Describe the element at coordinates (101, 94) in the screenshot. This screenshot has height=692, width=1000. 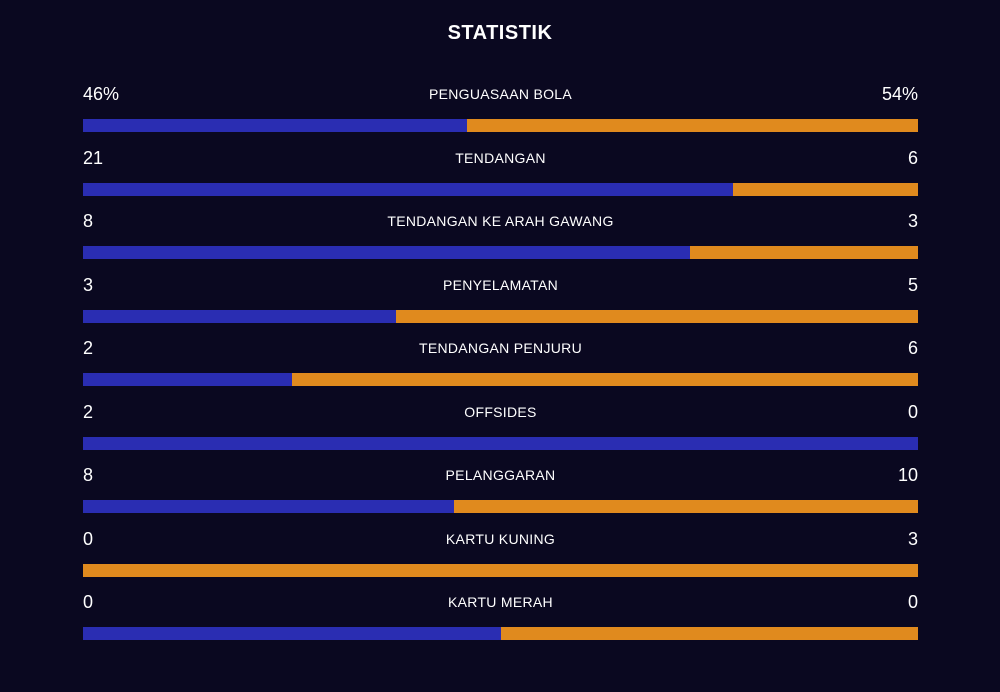
I see `home-value: 46%` at that location.